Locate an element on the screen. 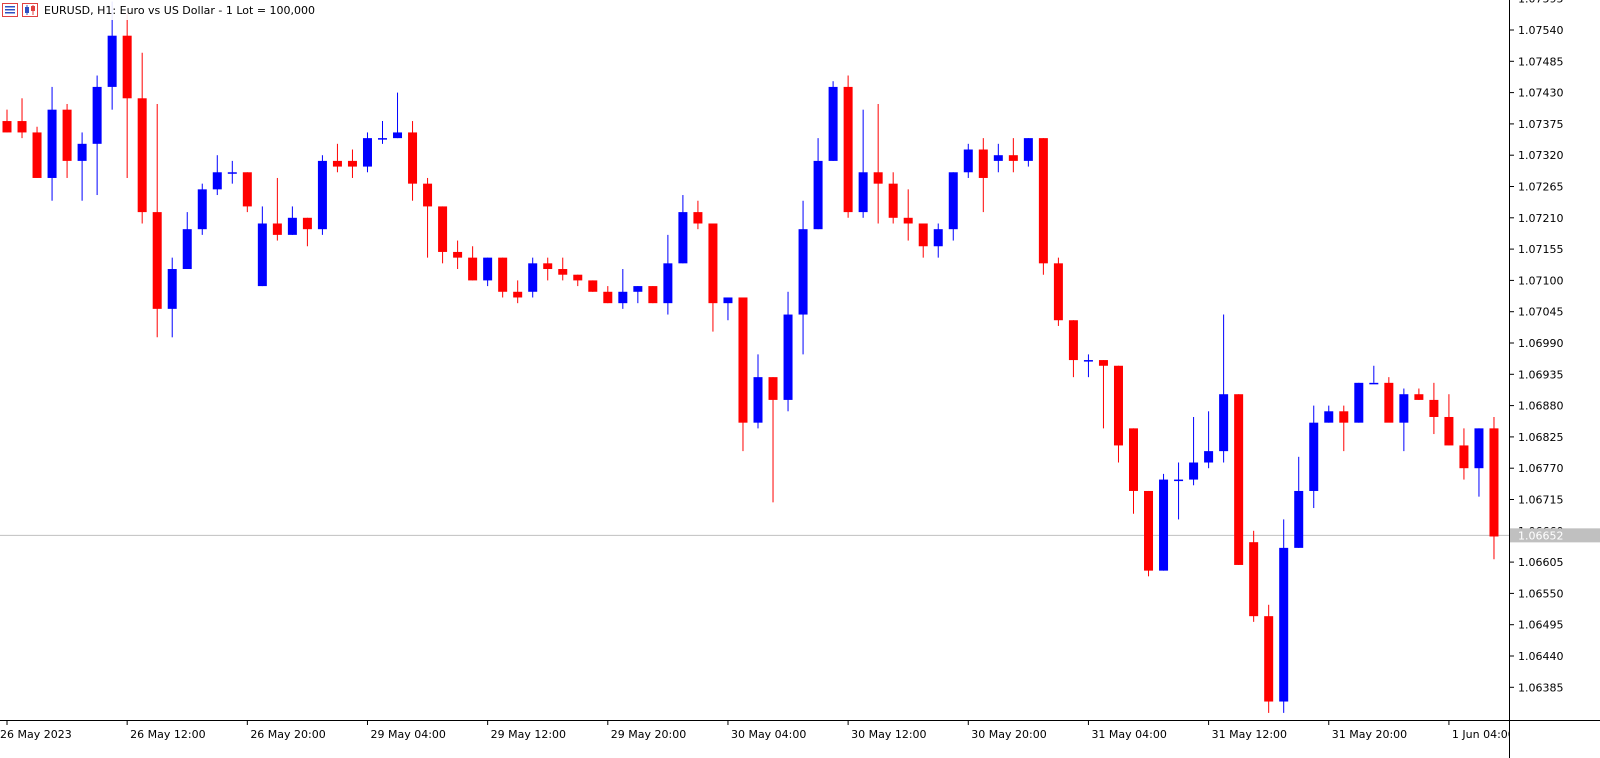 The image size is (1600, 758). price-label: 1.06990 is located at coordinates (1541, 343).